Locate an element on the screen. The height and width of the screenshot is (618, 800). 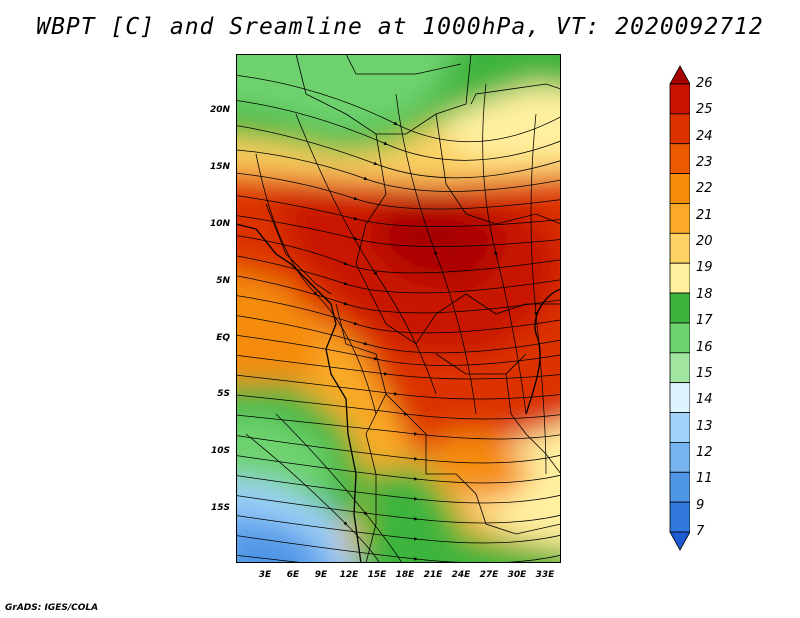
colorbar is located at coordinates (695, 308).